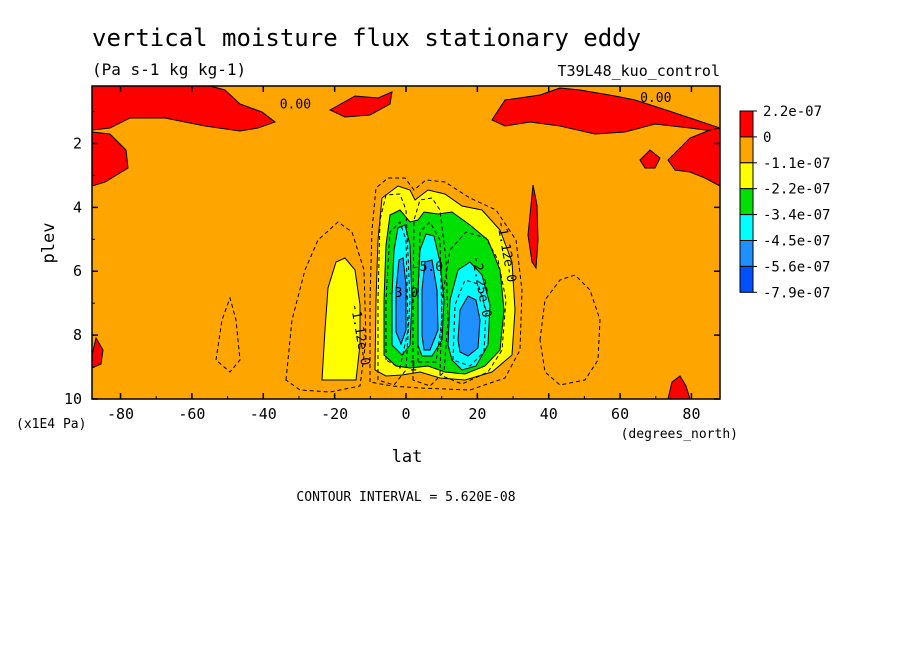  What do you see at coordinates (120, 414) in the screenshot?
I see `x-tick-label: -80` at bounding box center [120, 414].